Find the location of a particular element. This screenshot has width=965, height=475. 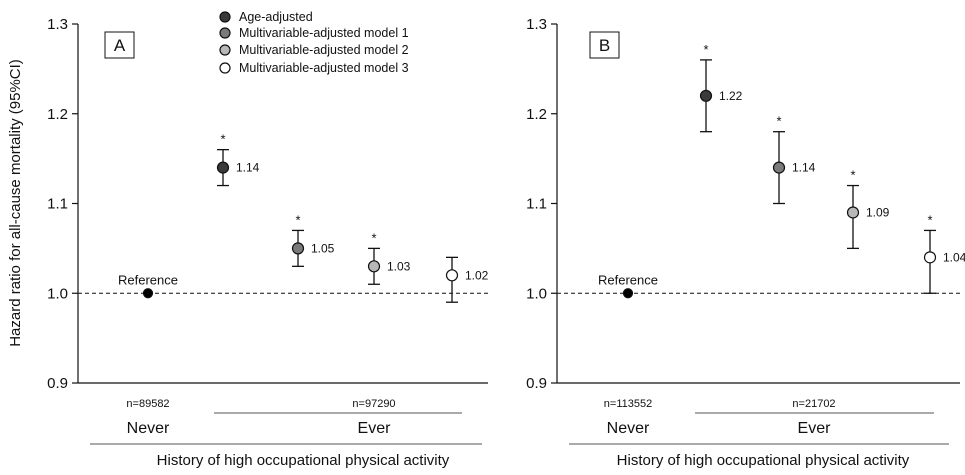

group-n-label: n=97290 is located at coordinates (373, 404).